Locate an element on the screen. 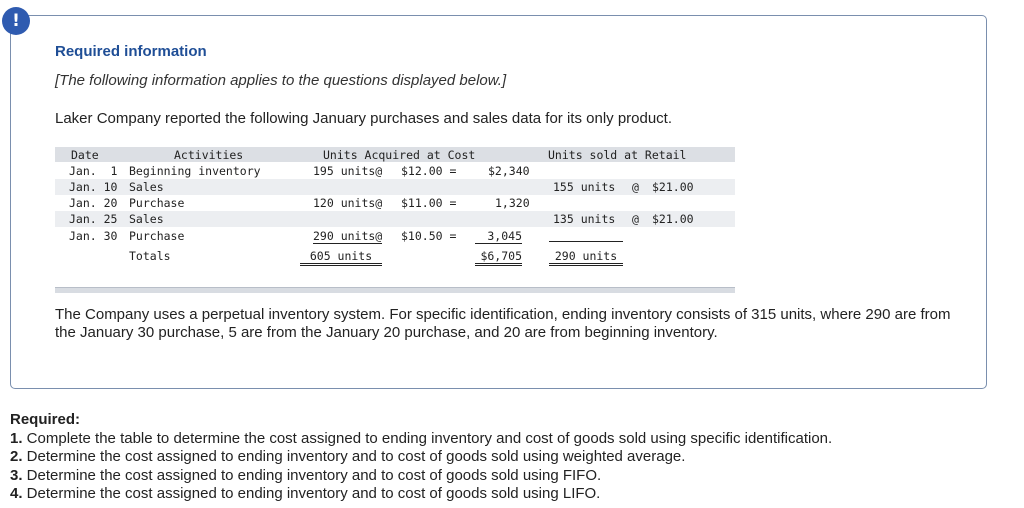 The height and width of the screenshot is (508, 1024). row-sold-units: 135 units is located at coordinates (584, 219).